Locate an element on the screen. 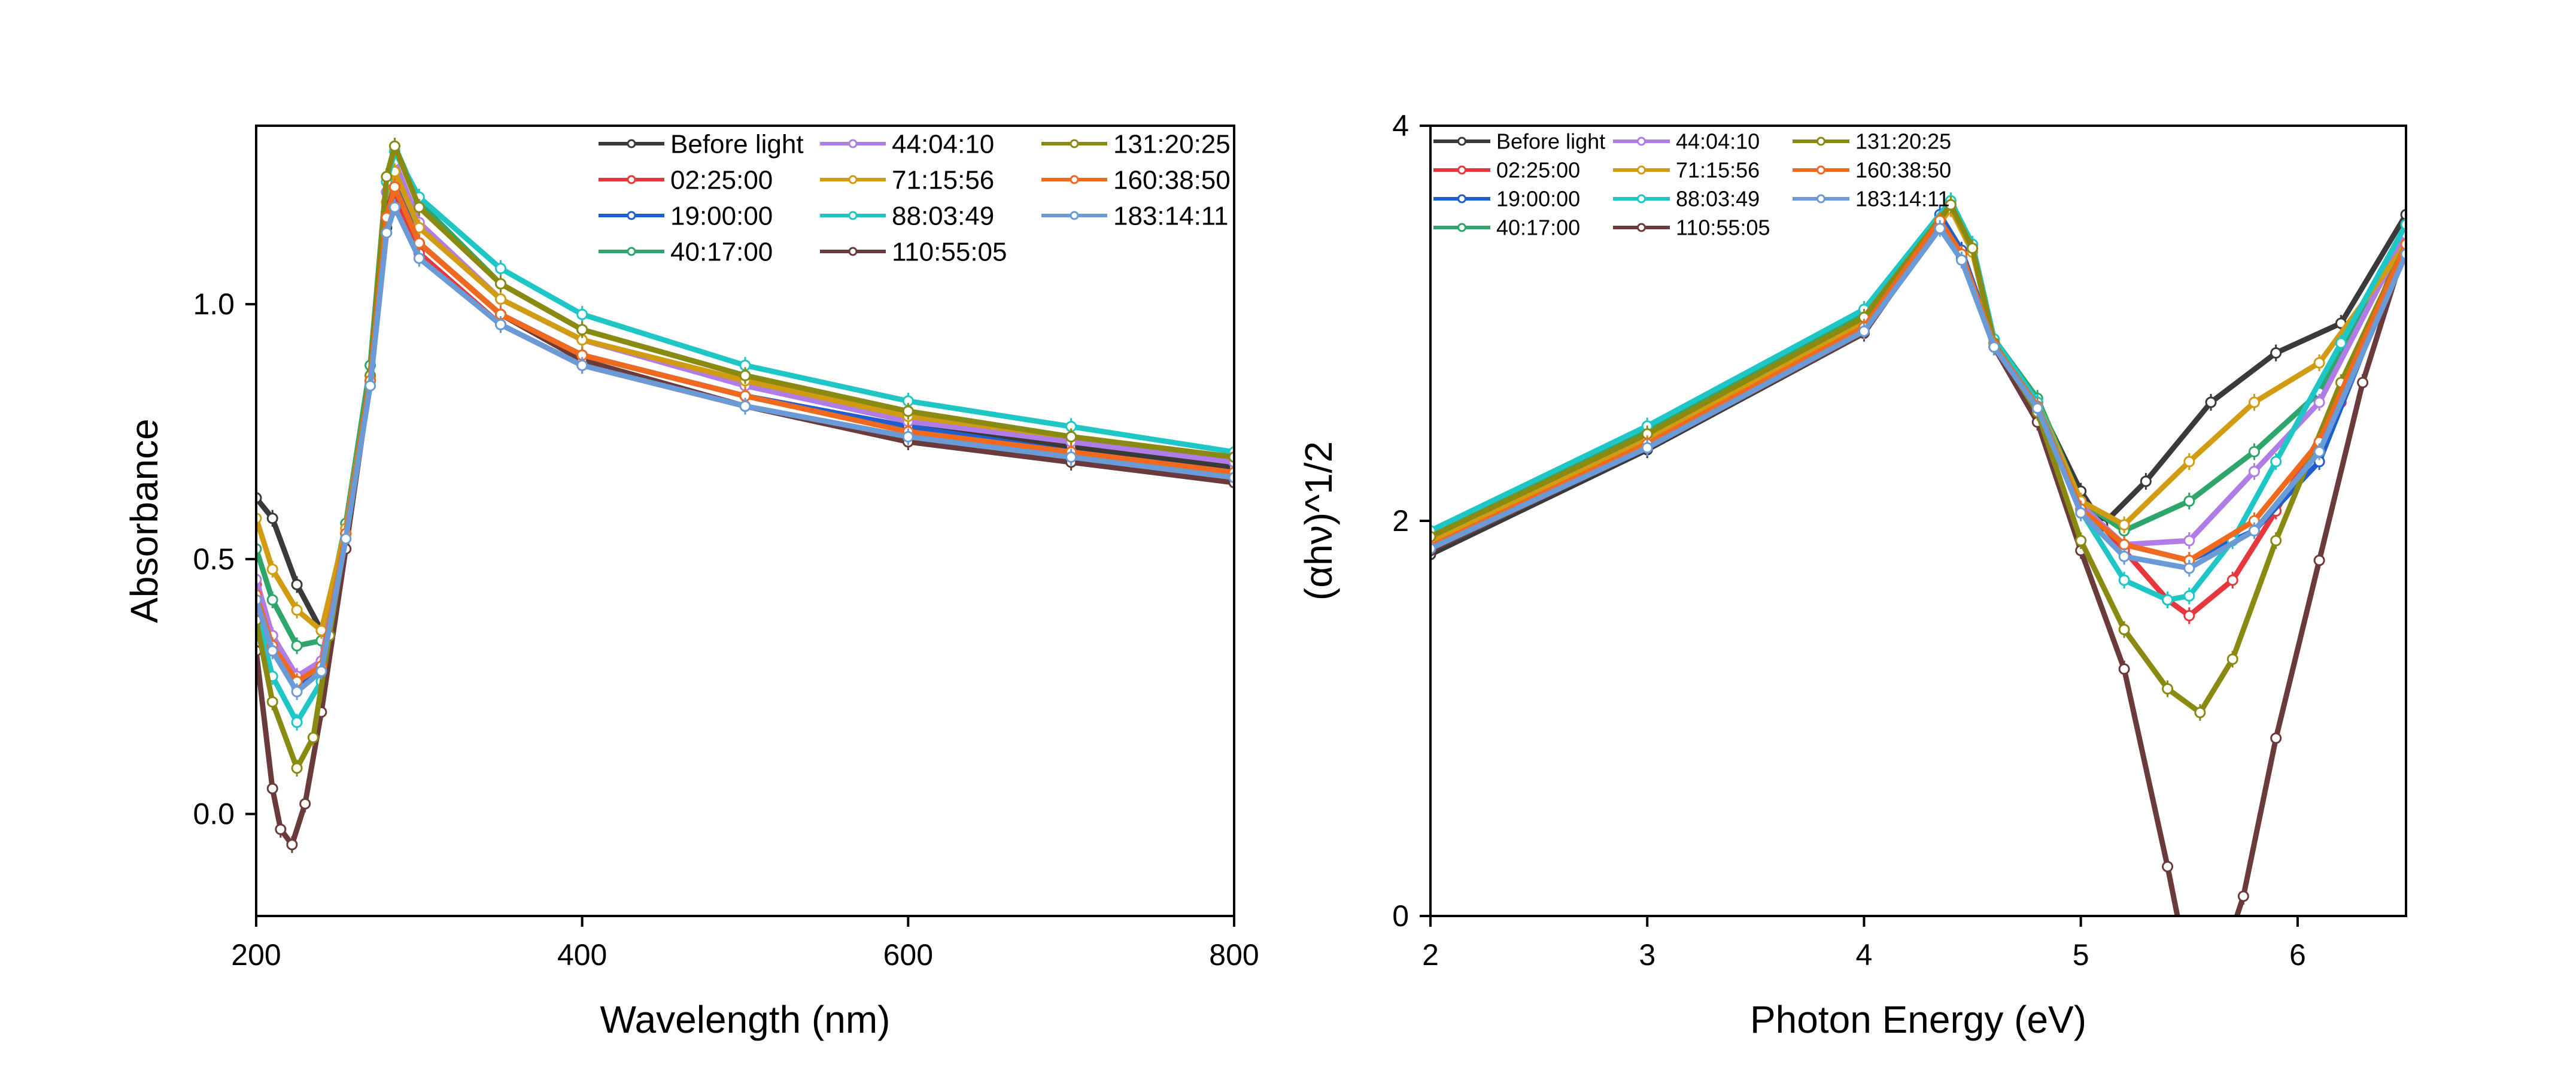  legend-item: 160:38:50 is located at coordinates (1136, 180).